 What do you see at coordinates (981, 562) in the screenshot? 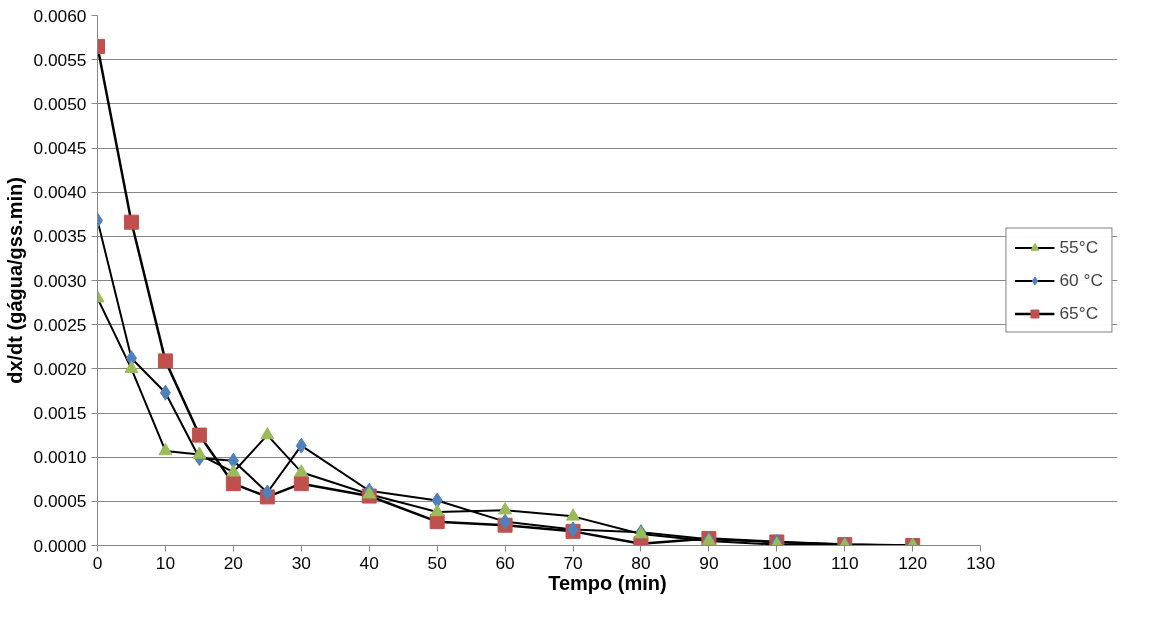
I see `x-tick-label: 130` at bounding box center [981, 562].